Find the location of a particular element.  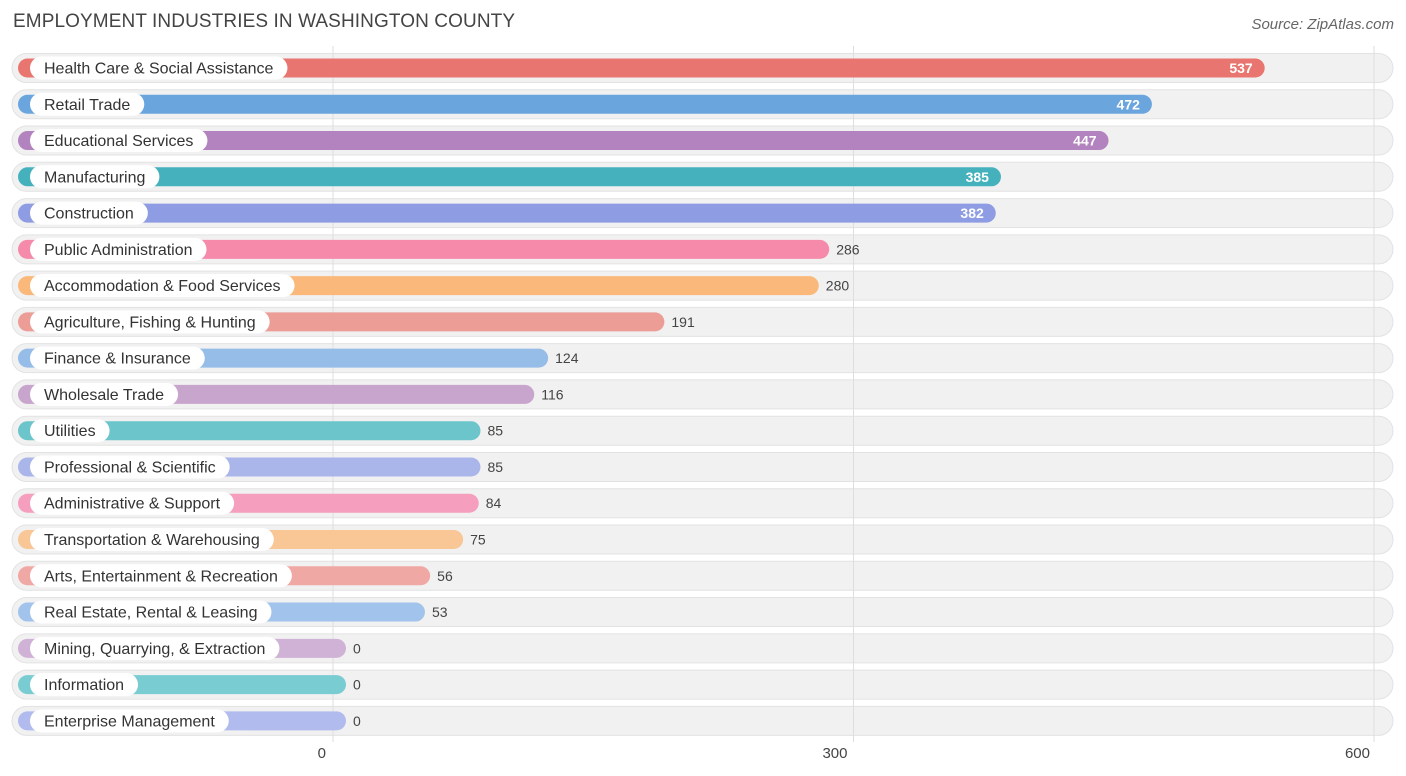

category-label-bg-health-care-social-assistance is located at coordinates (159, 68).